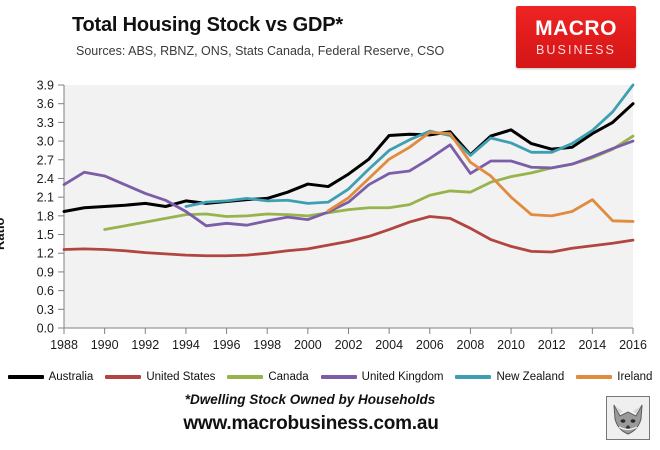  Describe the element at coordinates (552, 345) in the screenshot. I see `x-tick-label: 2012` at that location.